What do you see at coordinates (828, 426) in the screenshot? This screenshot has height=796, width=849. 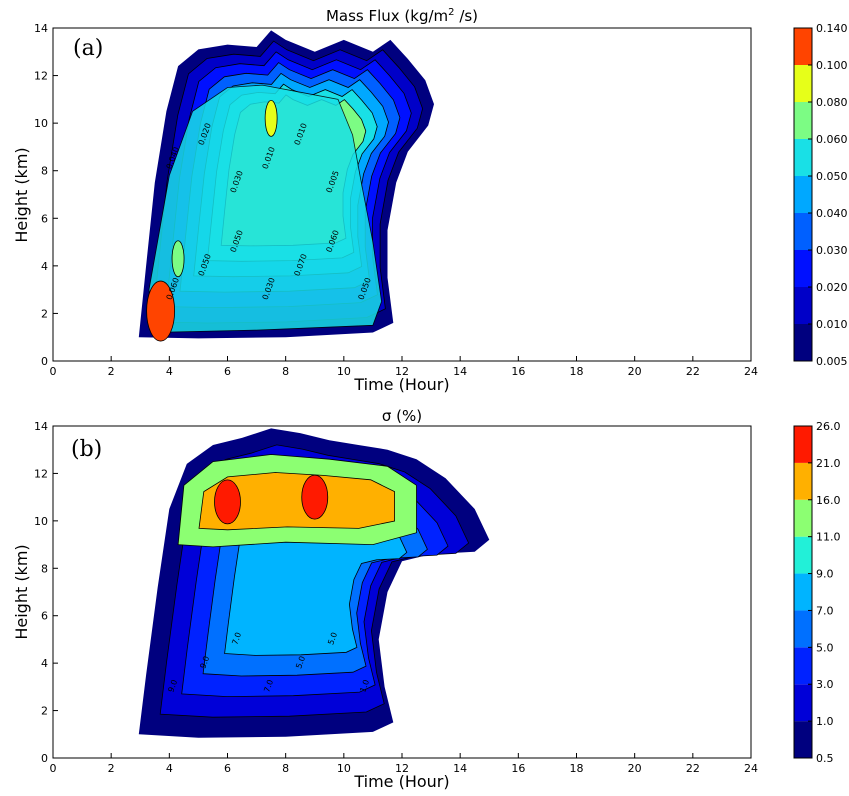 I see `colorbar-tick-label: 26.0` at bounding box center [828, 426].